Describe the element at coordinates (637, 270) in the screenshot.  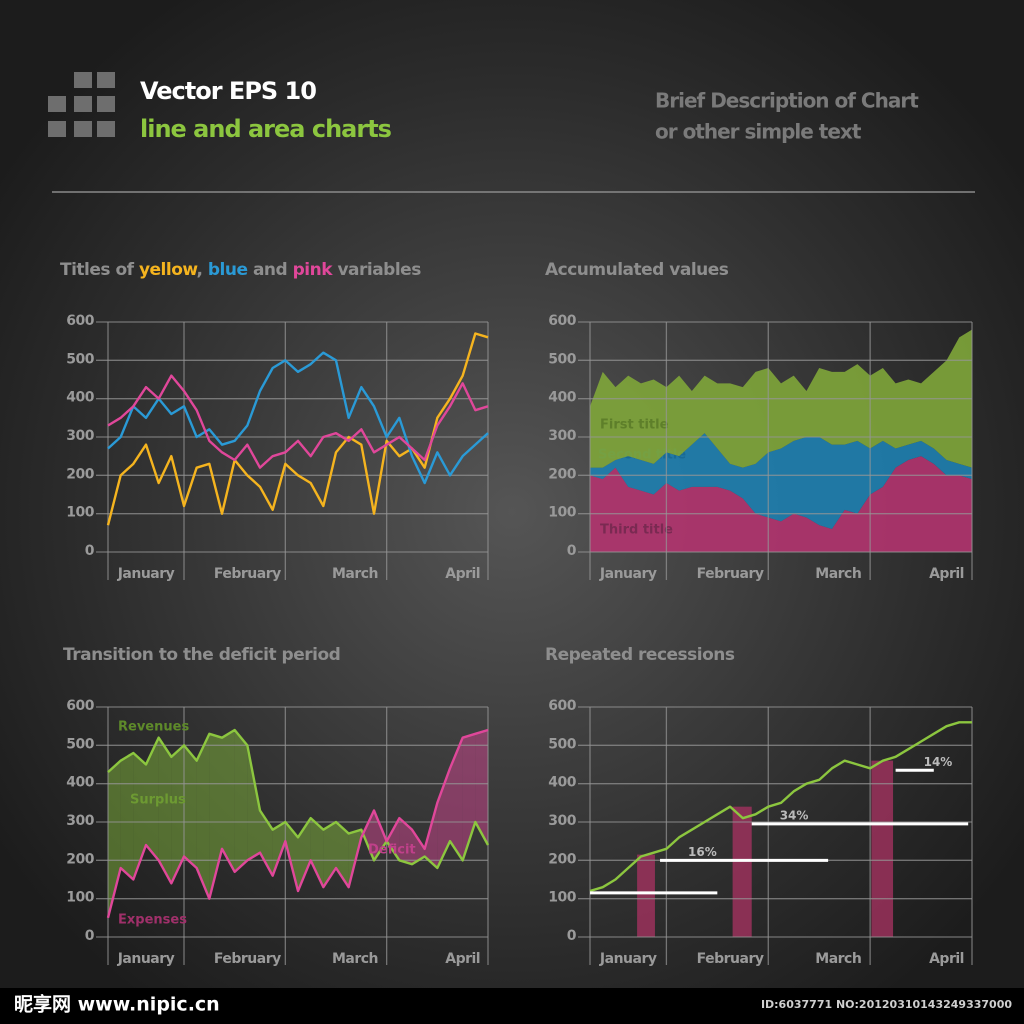
I see `chart-title: Accumulated values` at that location.